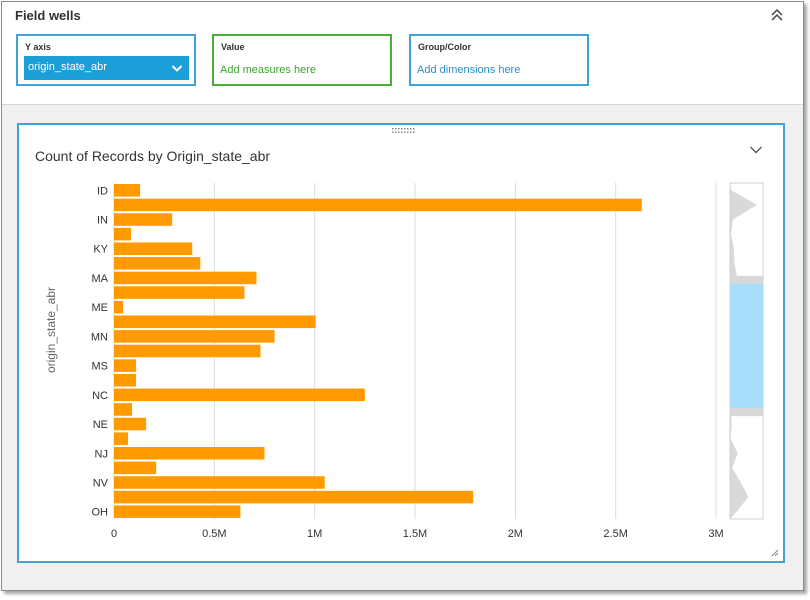  What do you see at coordinates (100, 308) in the screenshot?
I see `y-tick-label: ME` at bounding box center [100, 308].